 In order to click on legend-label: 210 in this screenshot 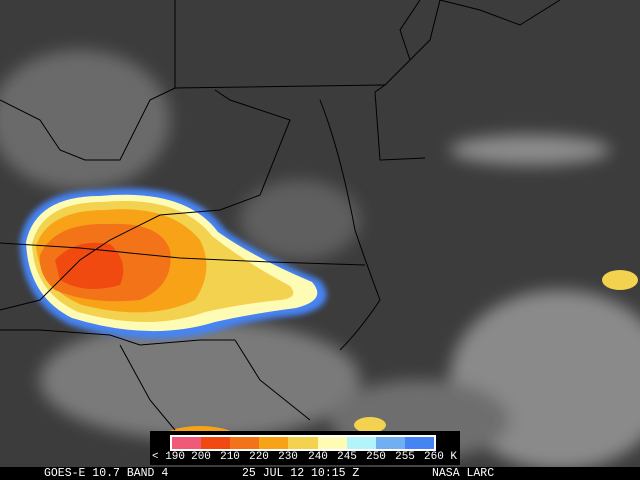, I will do `click(230, 457)`.